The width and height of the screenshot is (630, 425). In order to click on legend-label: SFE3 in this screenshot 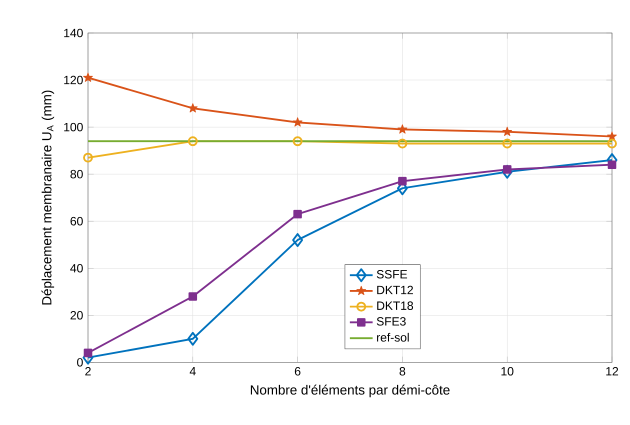, I will do `click(391, 321)`.